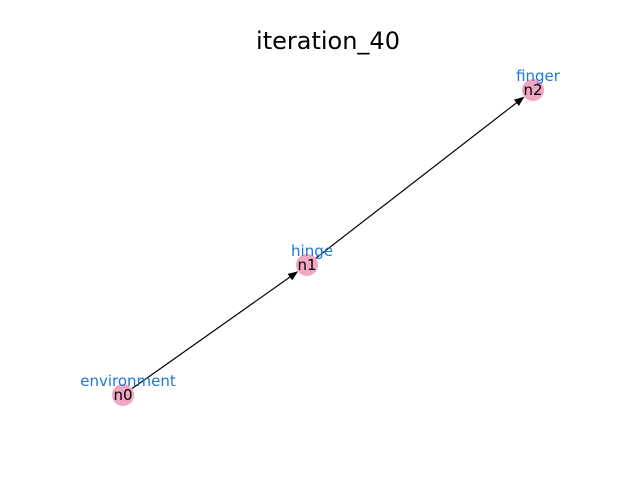  I want to click on node-name-label: hinge, so click(312, 251).